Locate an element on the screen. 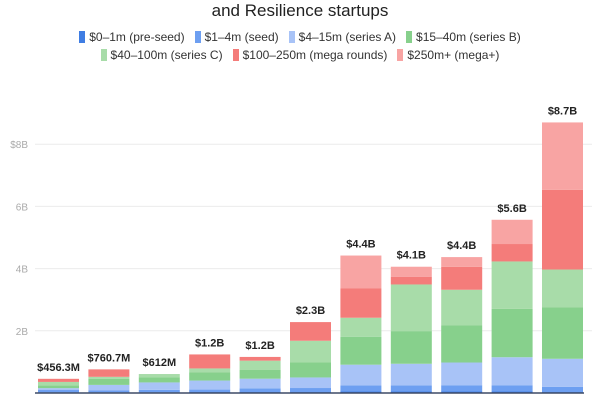 The width and height of the screenshot is (600, 400). legend-item: $250m+ (mega+) is located at coordinates (448, 55).